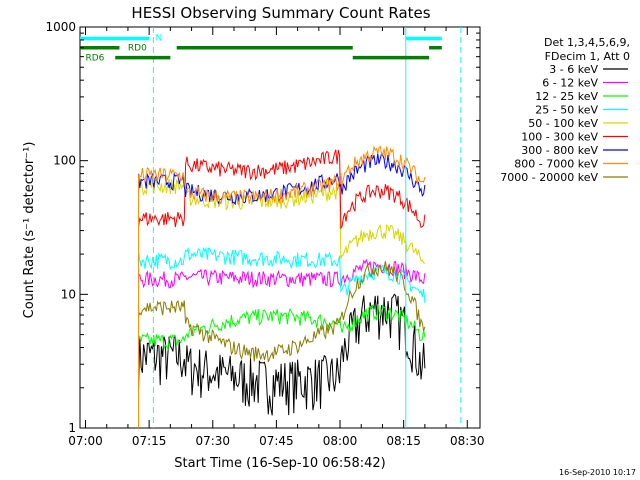 The width and height of the screenshot is (640, 480). What do you see at coordinates (587, 42) in the screenshot?
I see `legend-header-line-1: Det 1,3,4,5,6,9,` at bounding box center [587, 42].